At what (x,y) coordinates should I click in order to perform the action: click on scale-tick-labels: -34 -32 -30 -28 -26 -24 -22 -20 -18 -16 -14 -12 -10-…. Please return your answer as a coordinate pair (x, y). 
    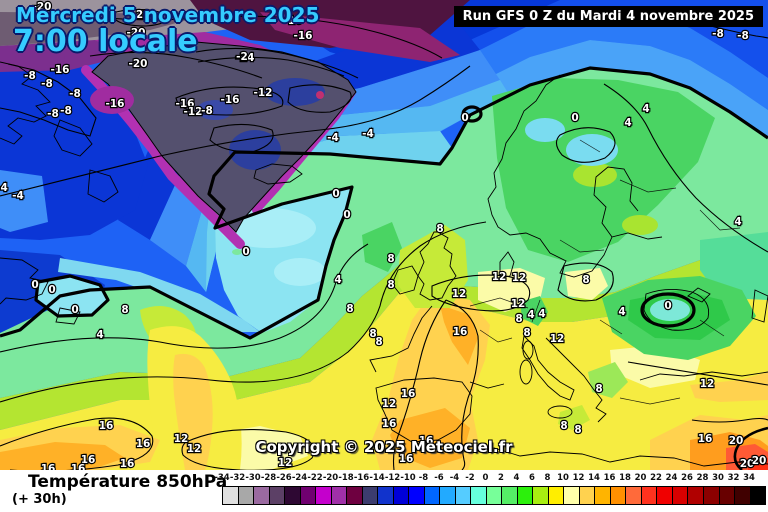
    Looking at the image, I should click on (490, 479).